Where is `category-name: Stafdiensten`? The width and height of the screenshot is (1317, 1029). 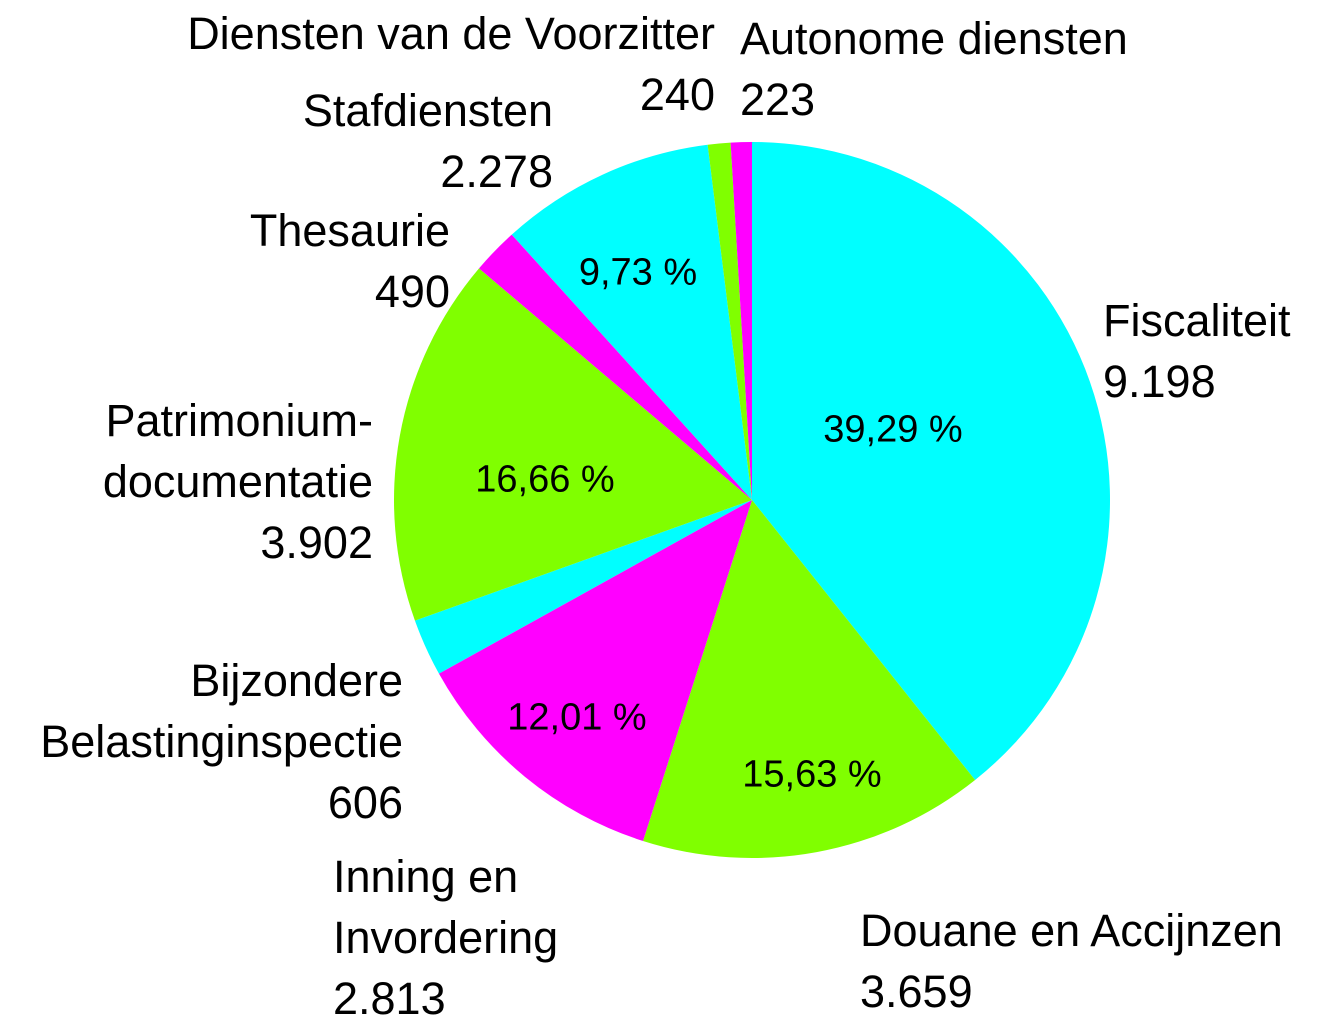
category-name: Stafdiensten is located at coordinates (427, 110).